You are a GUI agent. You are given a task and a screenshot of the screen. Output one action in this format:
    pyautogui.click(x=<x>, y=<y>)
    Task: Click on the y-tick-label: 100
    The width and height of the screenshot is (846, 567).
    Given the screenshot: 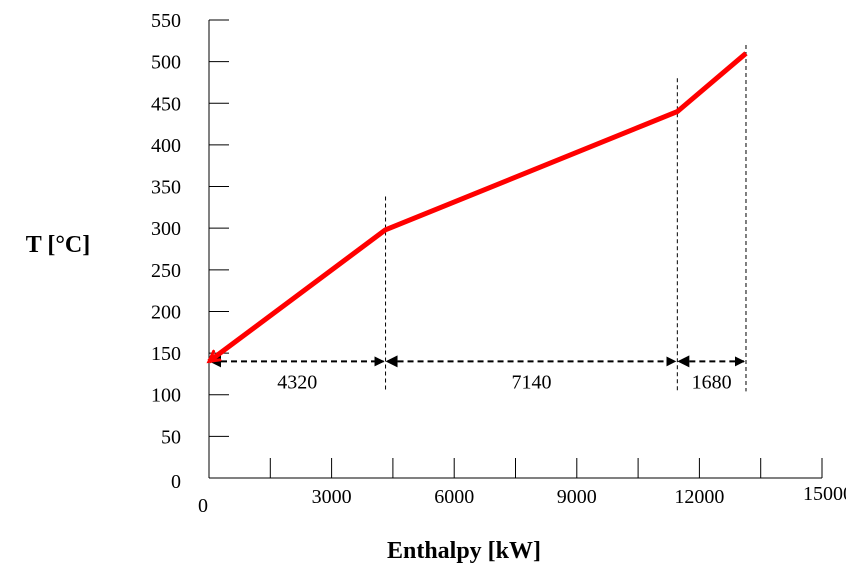 What is the action you would take?
    pyautogui.click(x=166, y=396)
    